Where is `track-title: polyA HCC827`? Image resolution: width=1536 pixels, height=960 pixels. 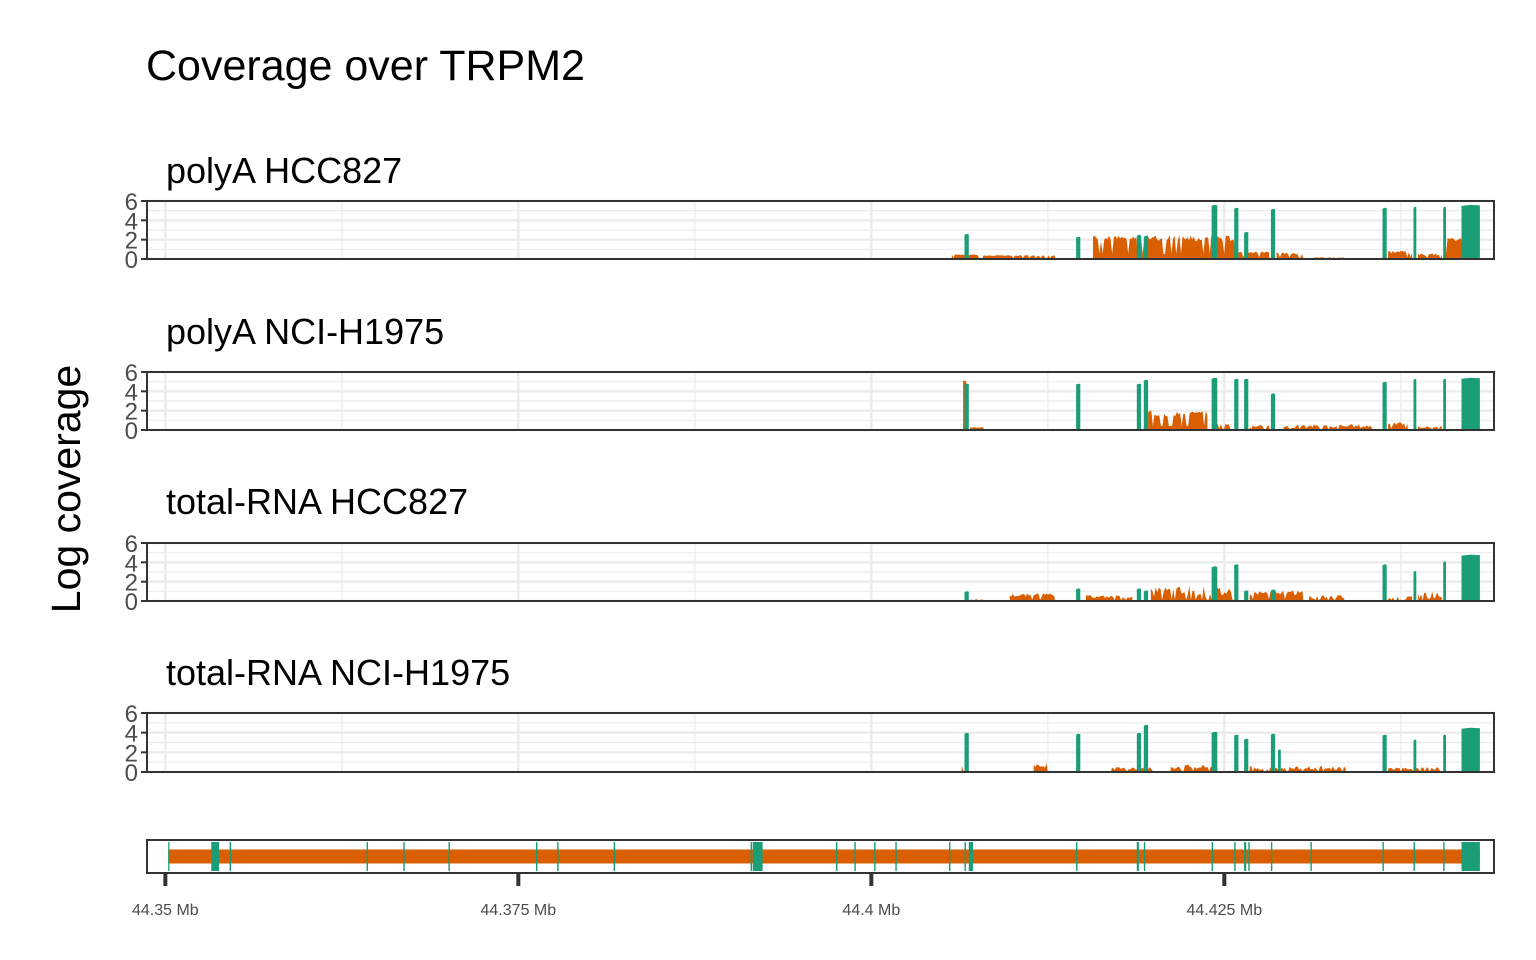
track-title: polyA HCC827 is located at coordinates (284, 170).